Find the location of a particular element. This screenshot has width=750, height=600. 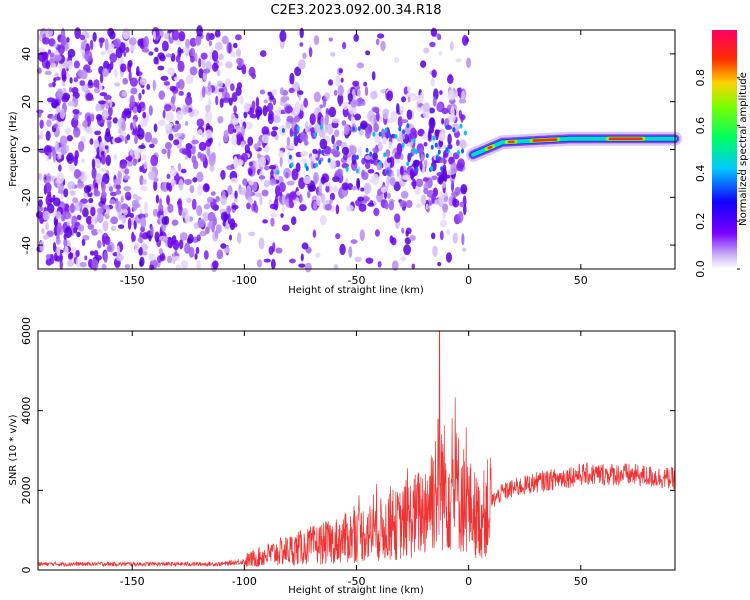

colorbar-tick-label: 0.4 is located at coordinates (700, 174).